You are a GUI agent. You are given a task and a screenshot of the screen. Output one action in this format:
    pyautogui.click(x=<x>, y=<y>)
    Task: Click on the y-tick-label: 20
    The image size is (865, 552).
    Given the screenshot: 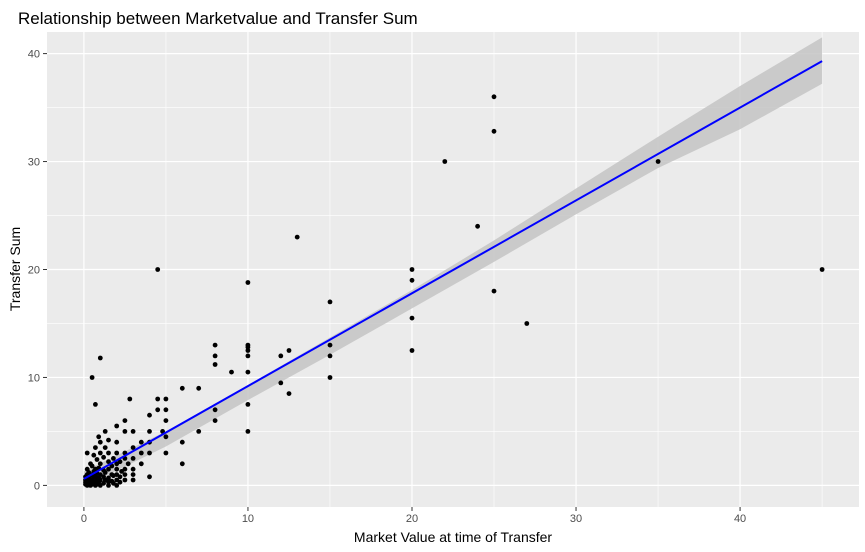 What is the action you would take?
    pyautogui.click(x=34, y=271)
    